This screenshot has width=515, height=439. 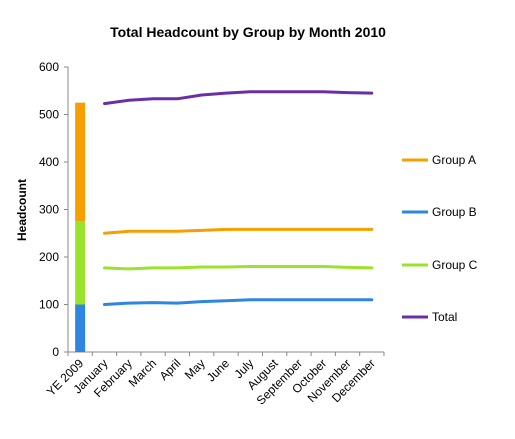 I want to click on y-tick-labels: 0 100 200 300 400 500 600, so click(x=49, y=209).